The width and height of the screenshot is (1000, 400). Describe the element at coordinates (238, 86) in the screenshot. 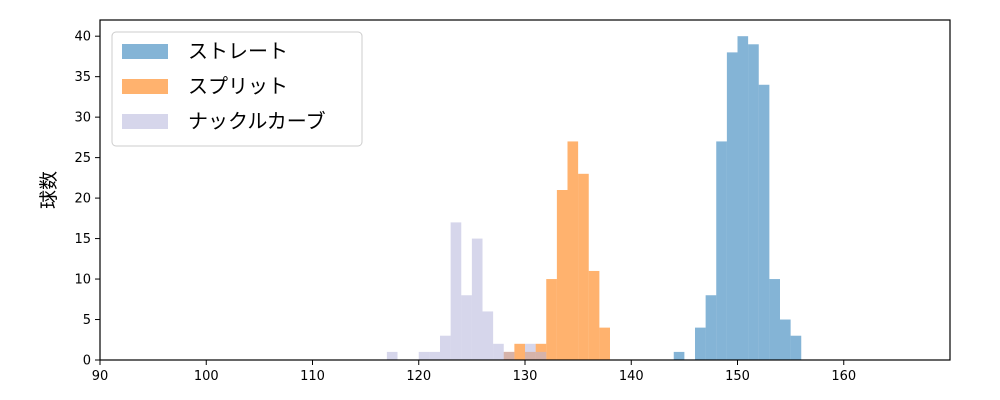

I see `legend-label: スプリット` at that location.